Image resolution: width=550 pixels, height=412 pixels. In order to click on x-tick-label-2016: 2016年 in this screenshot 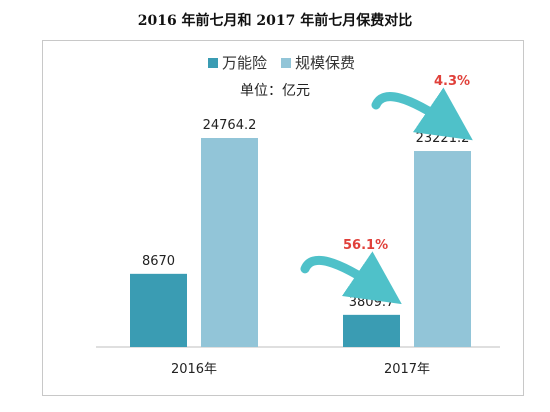, I will do `click(194, 369)`.